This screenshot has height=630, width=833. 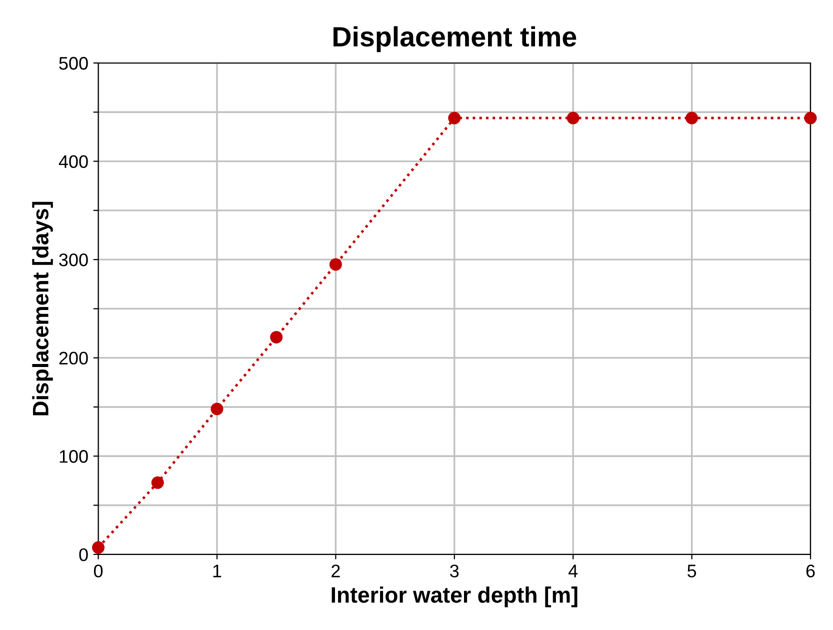 What do you see at coordinates (692, 571) in the screenshot?
I see `x-tick-label: 5` at bounding box center [692, 571].